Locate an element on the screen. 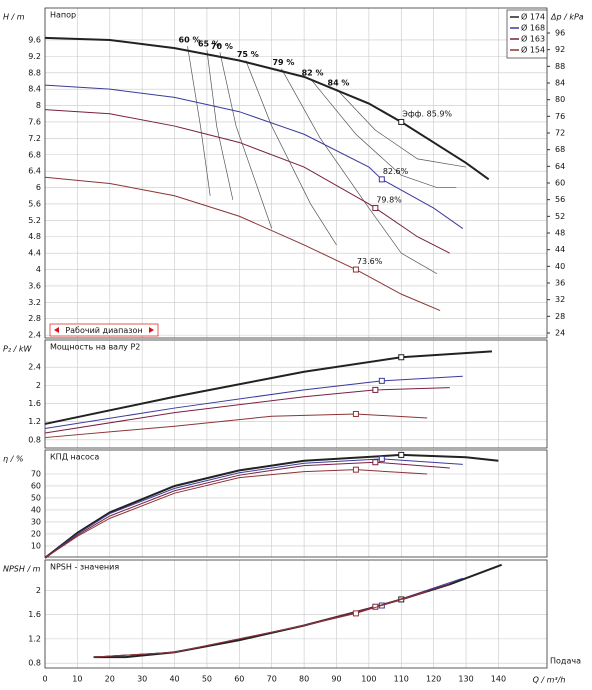  y-tick-label: 8.8 is located at coordinates (34, 72).